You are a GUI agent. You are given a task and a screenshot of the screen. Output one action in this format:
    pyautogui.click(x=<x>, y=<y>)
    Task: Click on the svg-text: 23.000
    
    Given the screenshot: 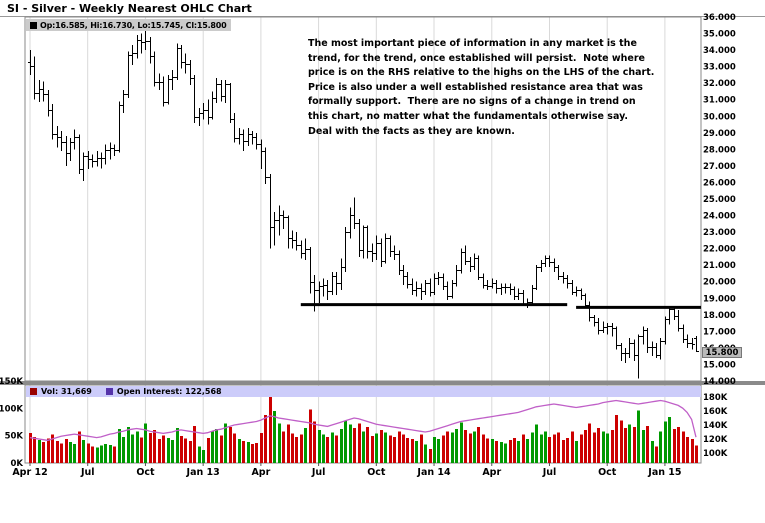 What is the action you would take?
    pyautogui.click(x=719, y=233)
    